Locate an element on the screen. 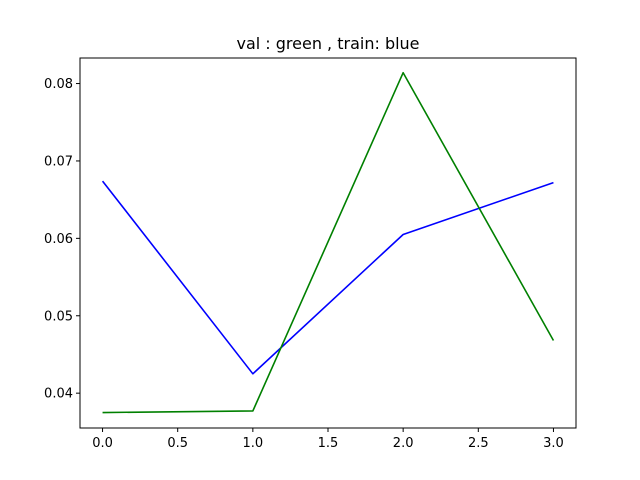 Image resolution: width=640 pixels, height=480 pixels. x-tick-label: 3.0 is located at coordinates (553, 443).